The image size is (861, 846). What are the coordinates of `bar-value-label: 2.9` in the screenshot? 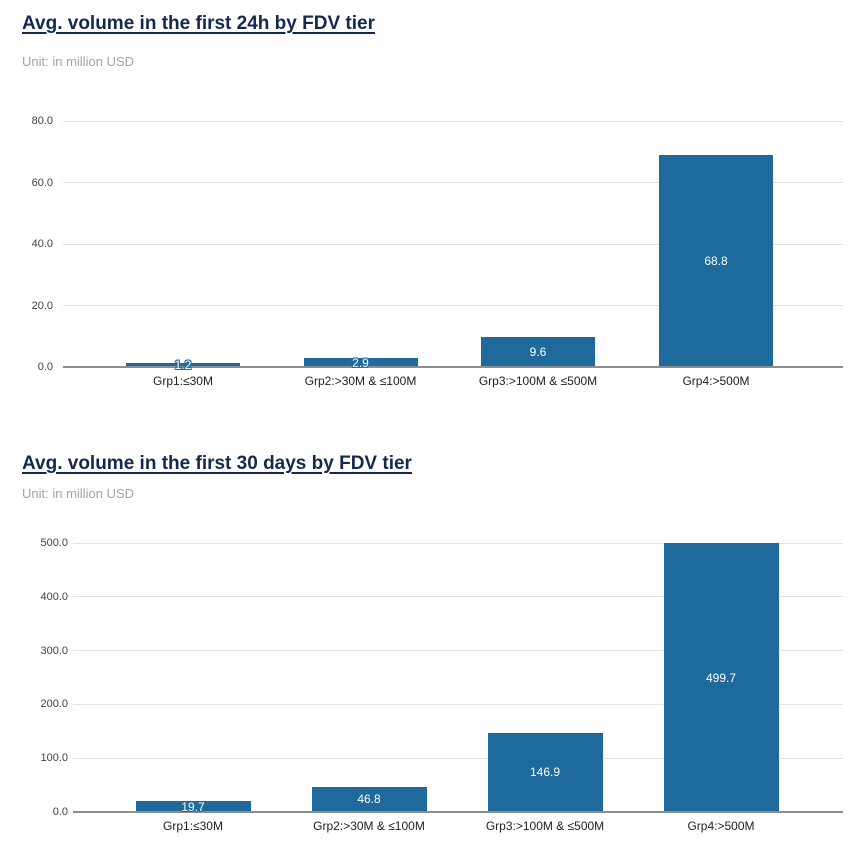 It's located at (360, 362).